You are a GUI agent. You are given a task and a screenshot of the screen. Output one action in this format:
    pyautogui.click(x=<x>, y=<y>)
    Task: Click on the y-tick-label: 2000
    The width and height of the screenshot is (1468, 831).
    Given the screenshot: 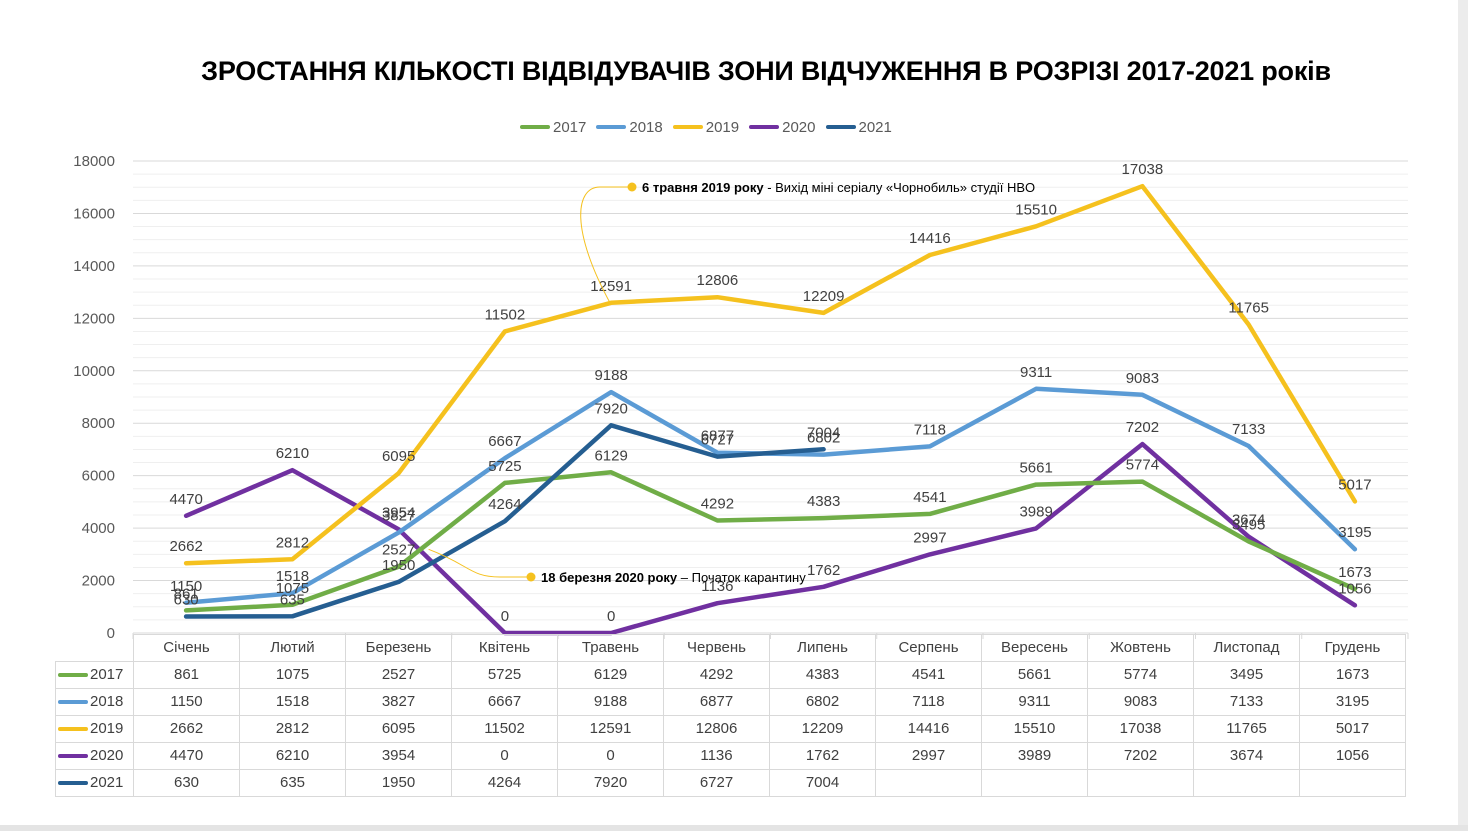 What is the action you would take?
    pyautogui.click(x=98, y=581)
    